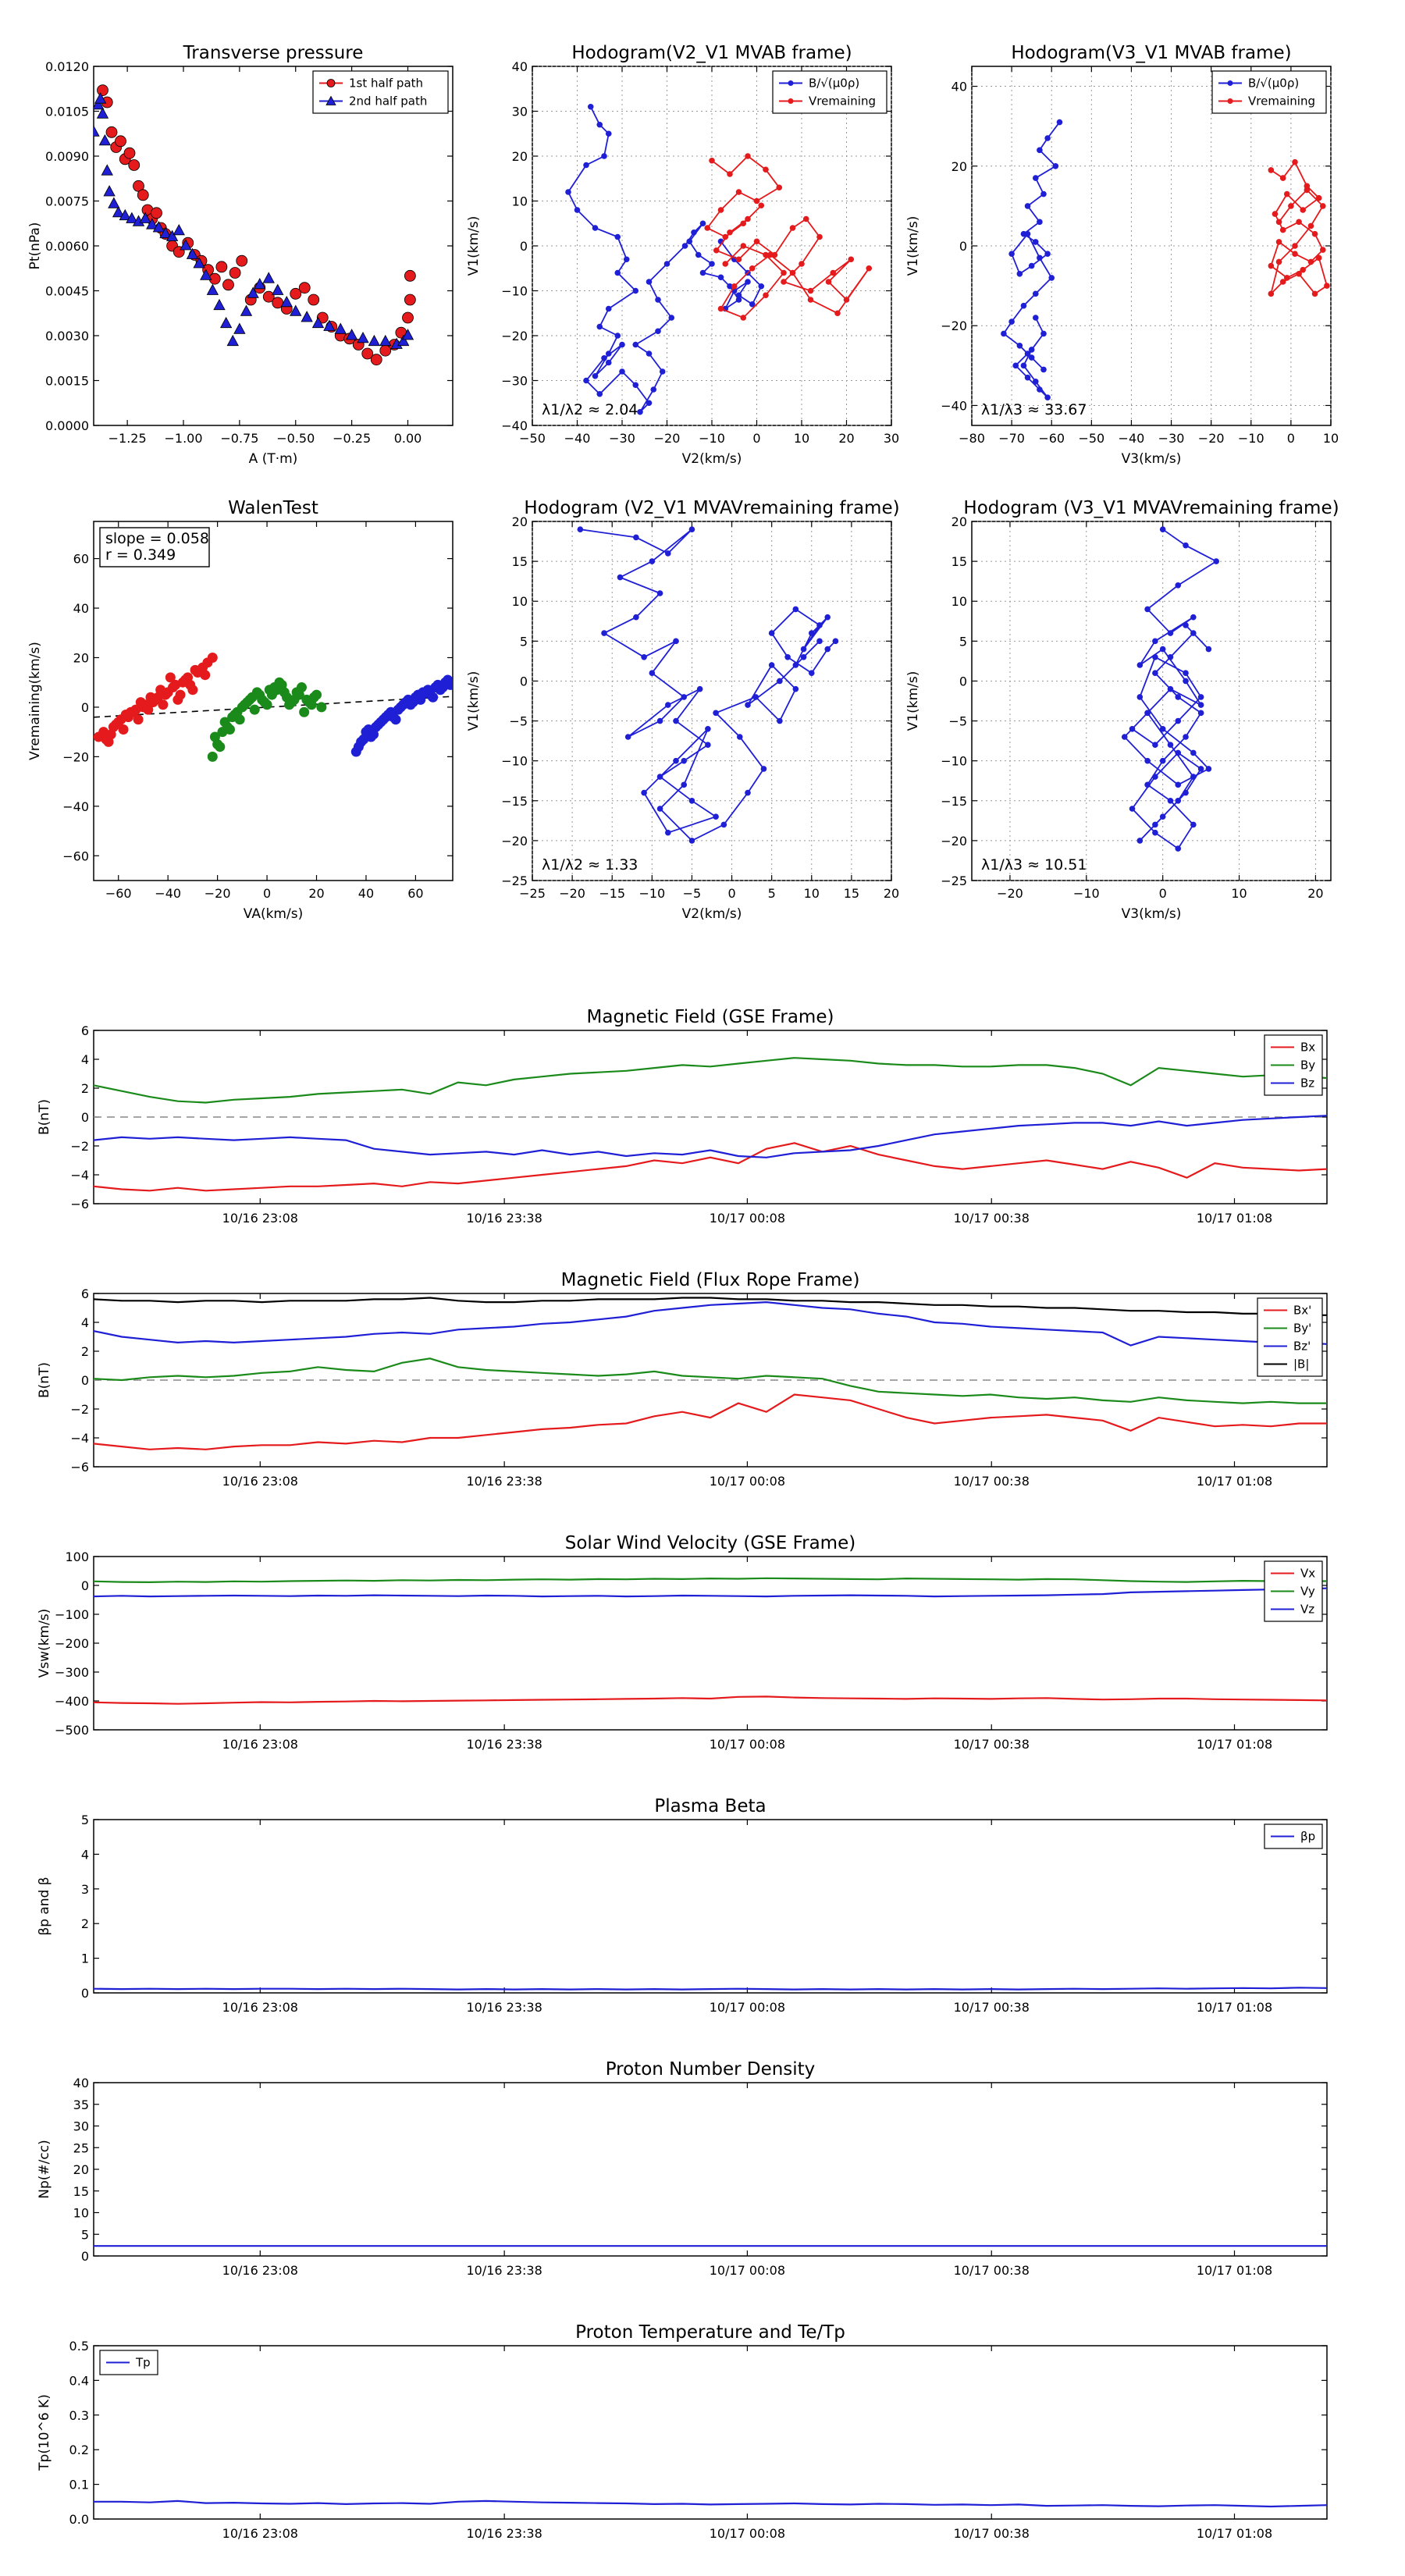 The height and width of the screenshot is (2576, 1405). Describe the element at coordinates (35, 246) in the screenshot. I see `y-axis-label: Pt(nPa)` at that location.